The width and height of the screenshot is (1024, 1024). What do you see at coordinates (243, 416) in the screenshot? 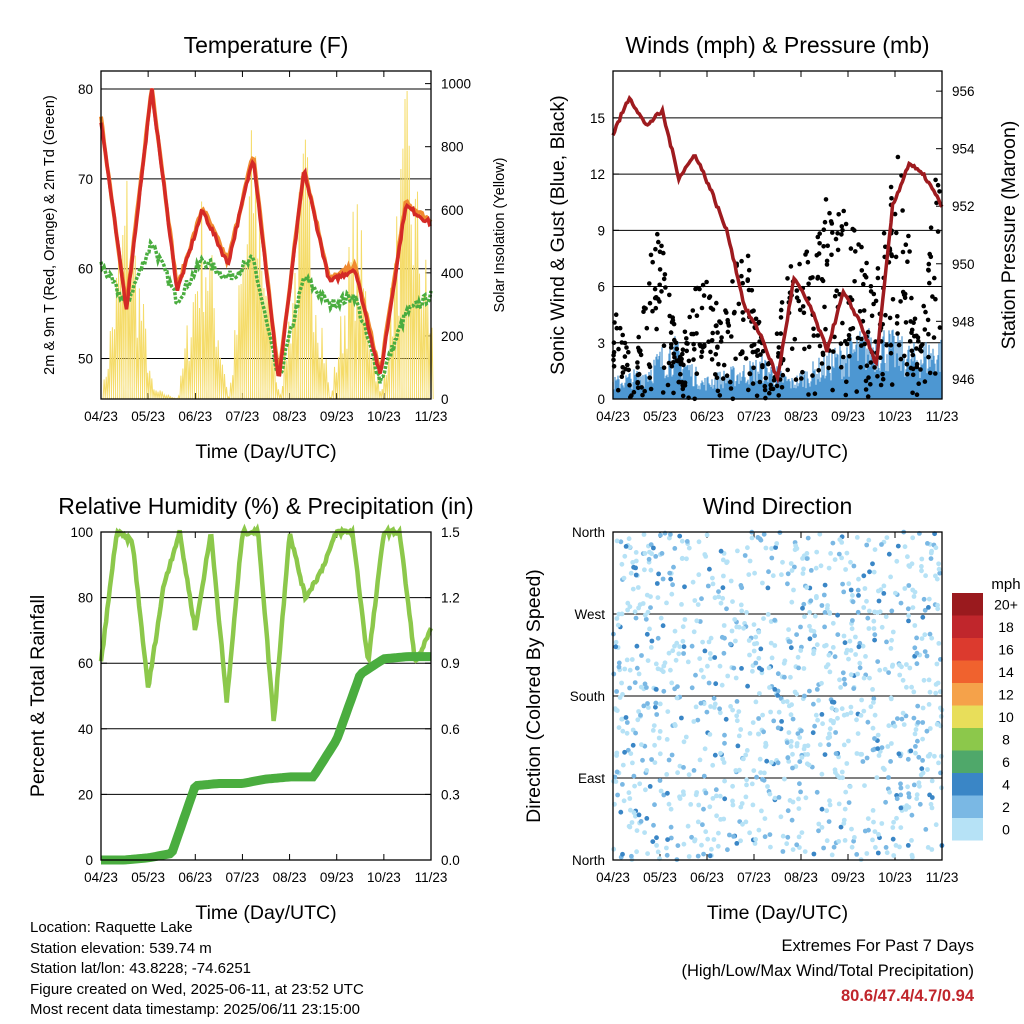
I see `x-tick-label: 07/23` at bounding box center [243, 416].